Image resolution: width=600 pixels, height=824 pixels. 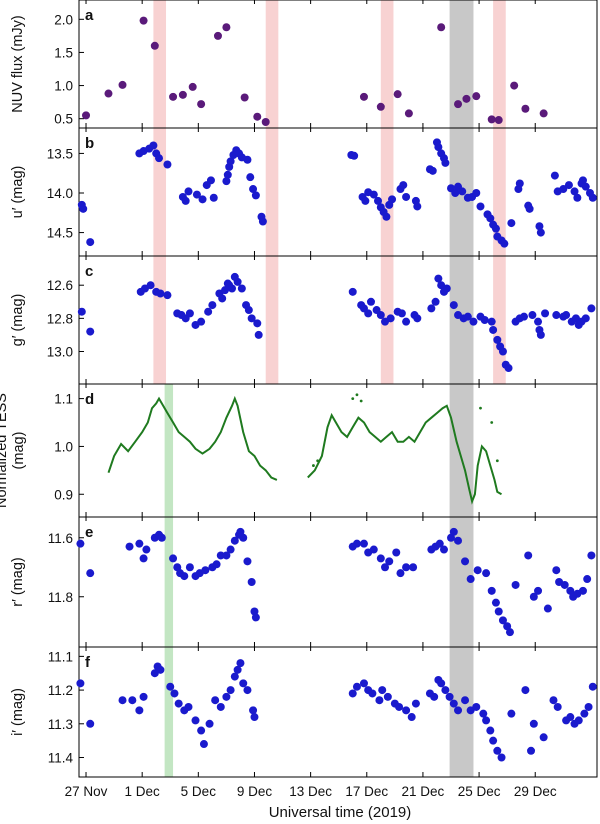 What do you see at coordinates (310, 791) in the screenshot?
I see `x-tick-label: 13 Dec` at bounding box center [310, 791].